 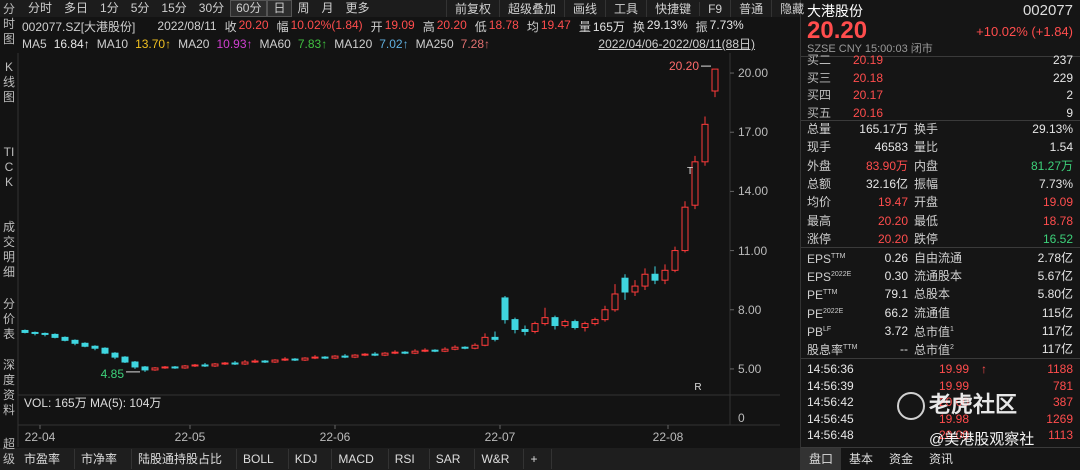 I want to click on label-text: PB, so click(x=815, y=331).